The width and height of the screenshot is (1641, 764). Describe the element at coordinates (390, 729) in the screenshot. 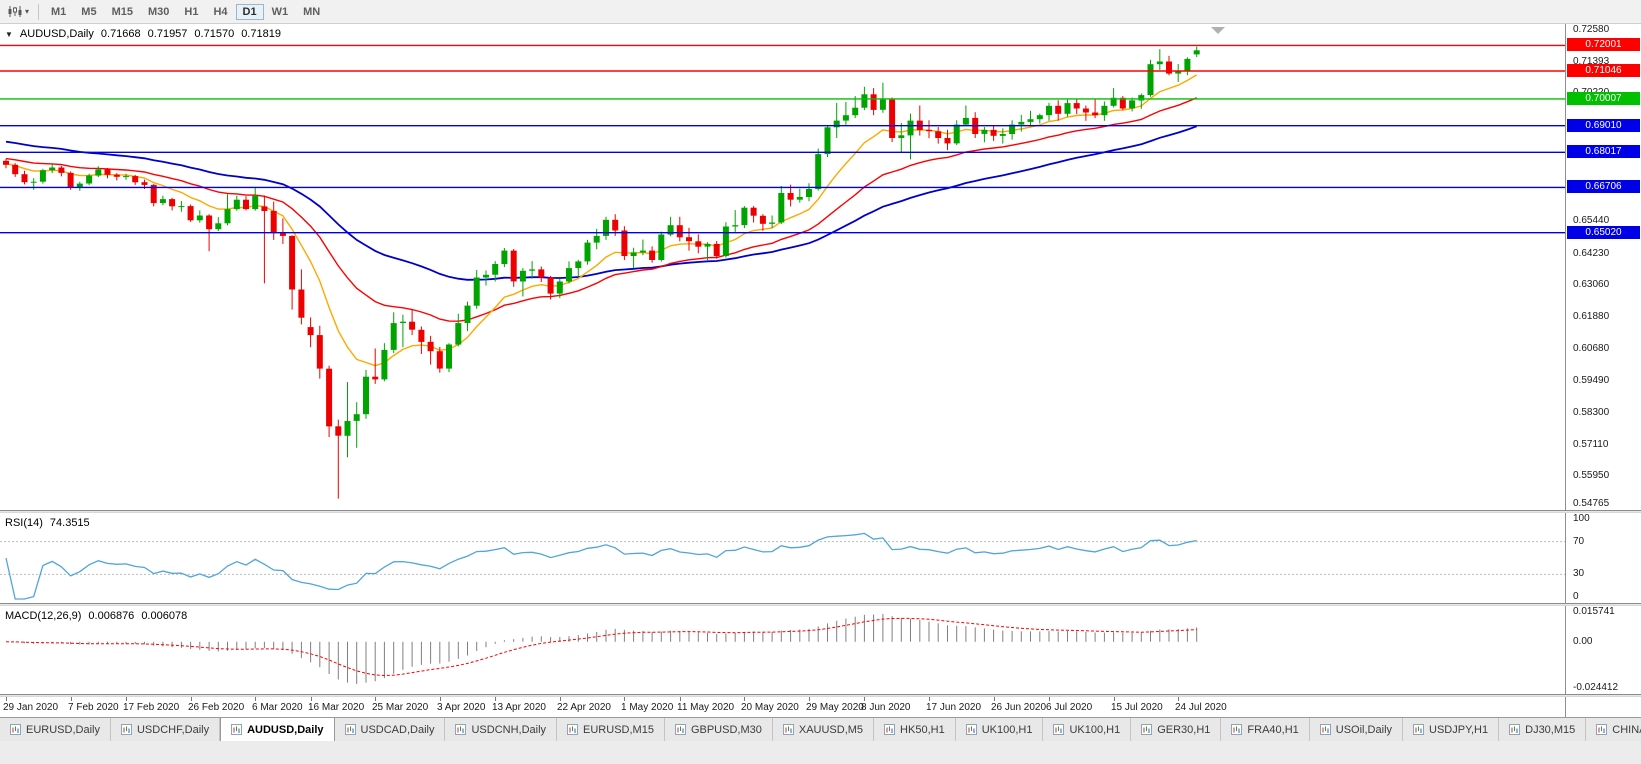

I see `symbol-tab-usdcad-daily: USDCAD,Daily` at that location.